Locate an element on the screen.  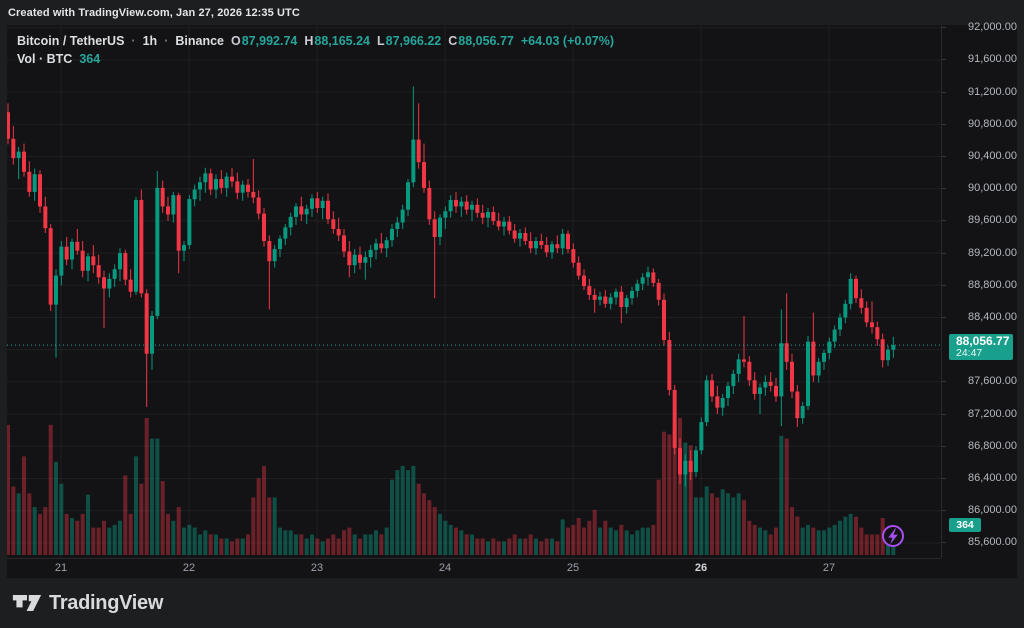
interval-label: 1h is located at coordinates (150, 40).